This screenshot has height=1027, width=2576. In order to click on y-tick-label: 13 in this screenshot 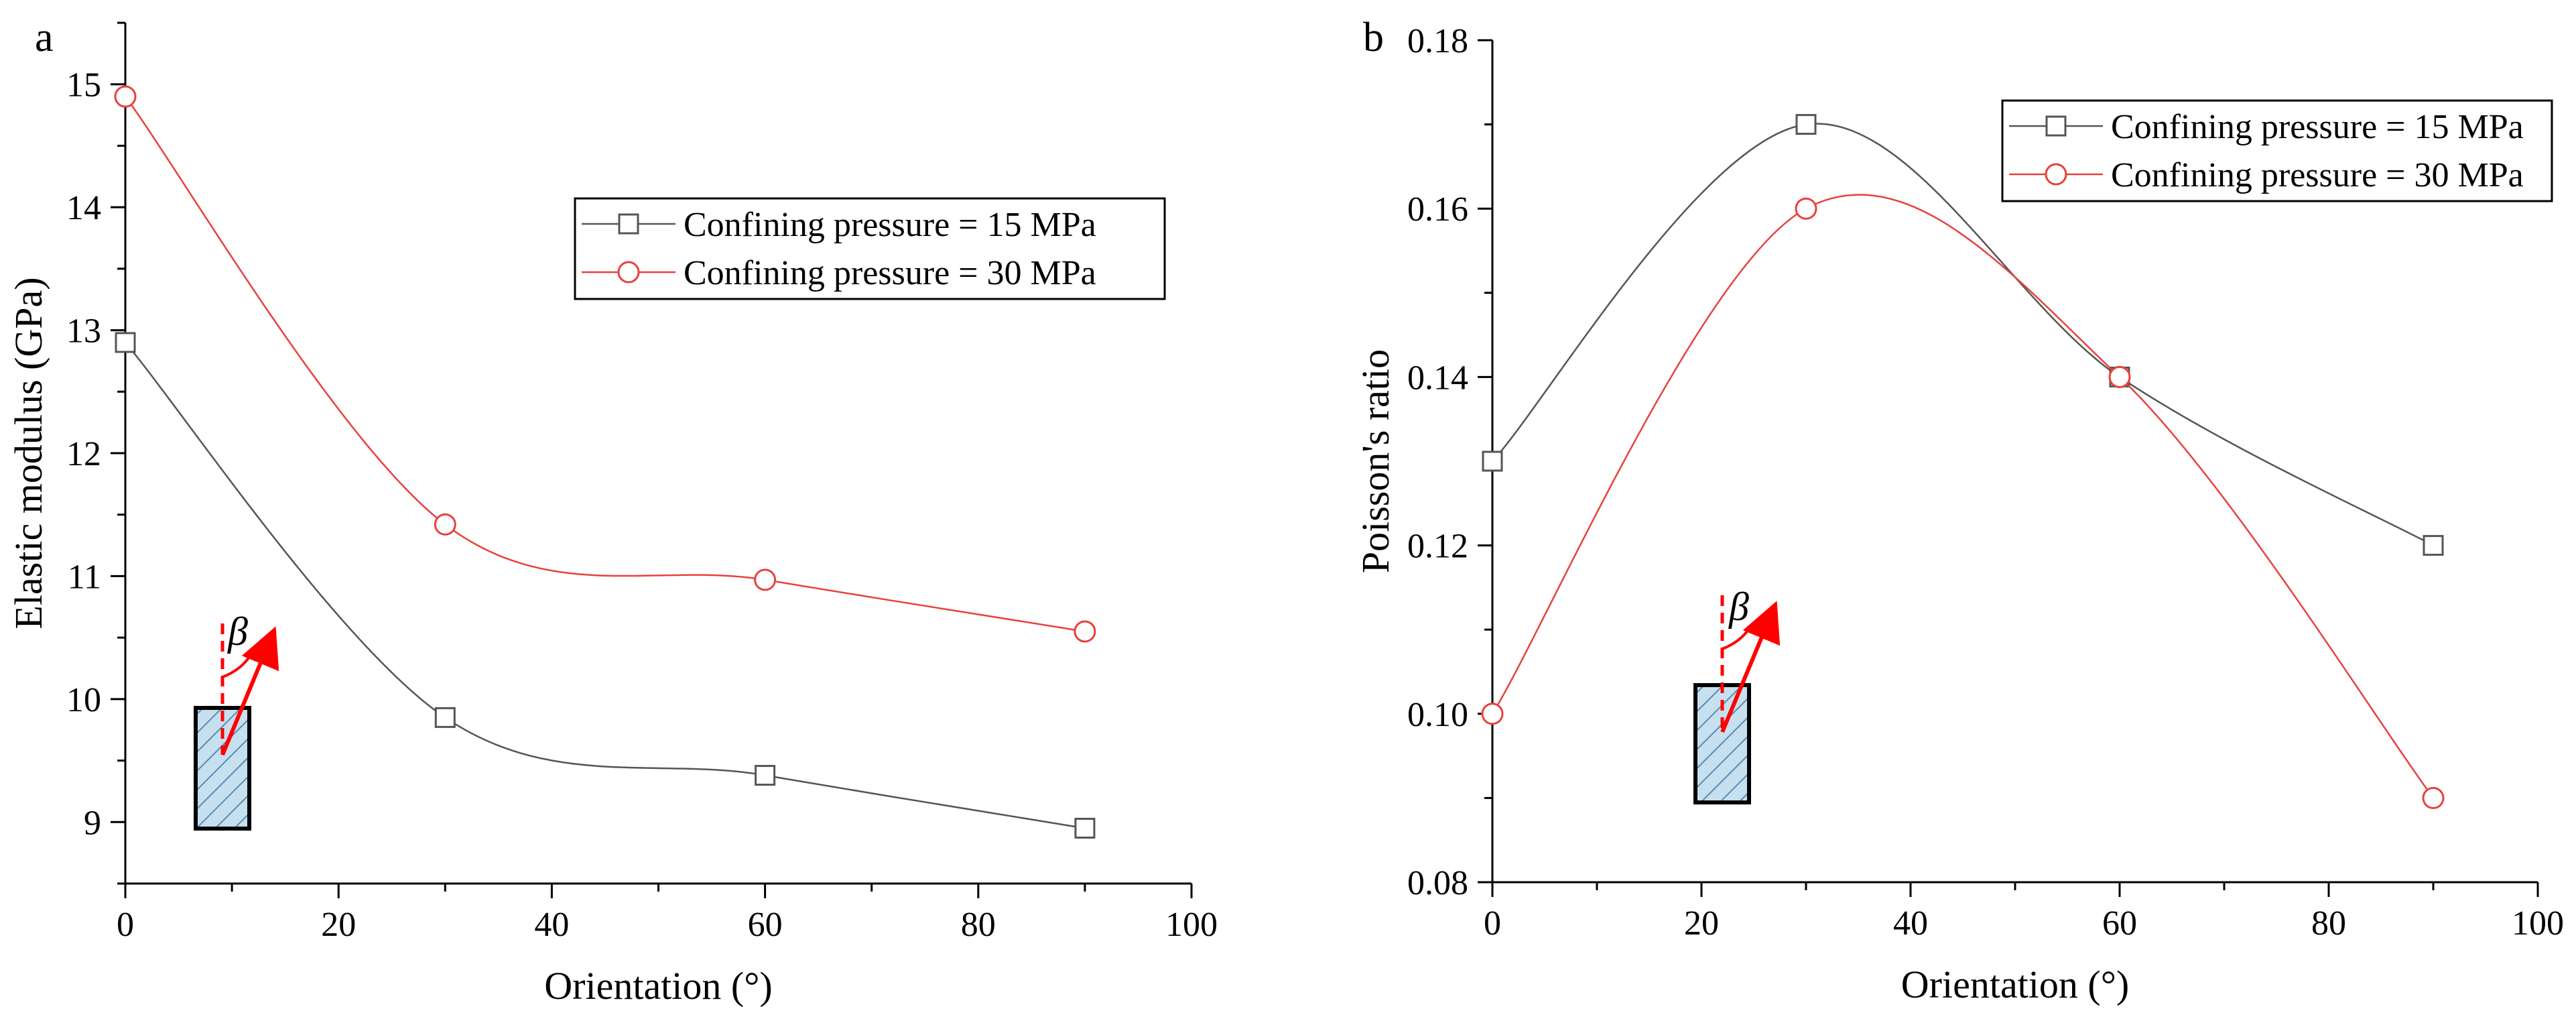, I will do `click(83, 331)`.